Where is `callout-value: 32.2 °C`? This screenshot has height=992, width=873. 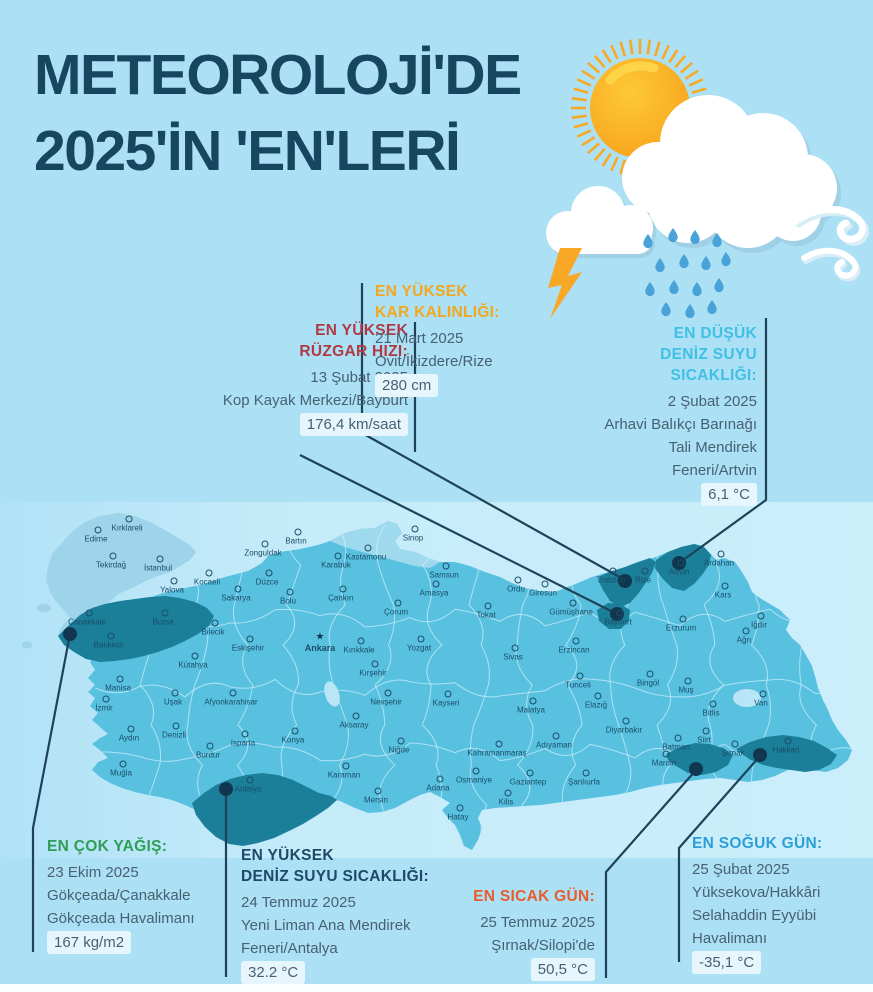 callout-value: 32.2 °C is located at coordinates (273, 972).